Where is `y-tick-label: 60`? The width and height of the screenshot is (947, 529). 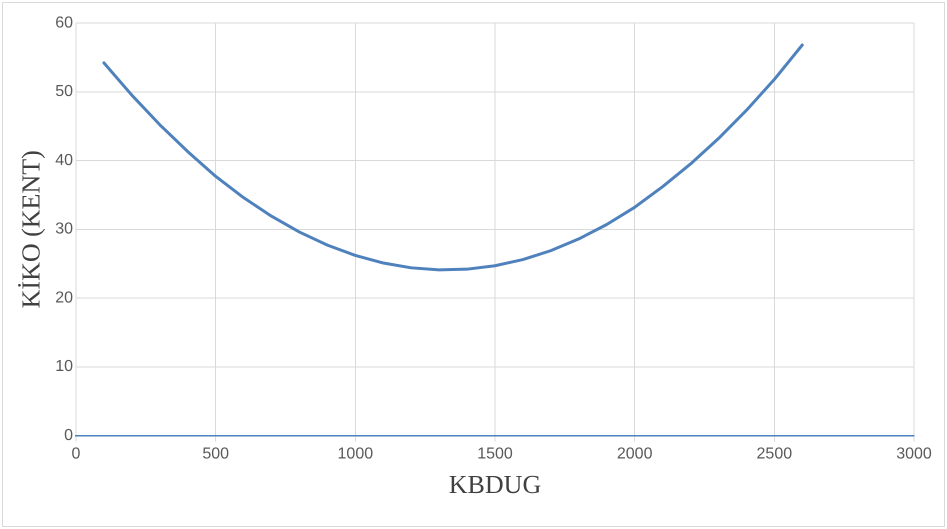 y-tick-label: 60 is located at coordinates (64, 23).